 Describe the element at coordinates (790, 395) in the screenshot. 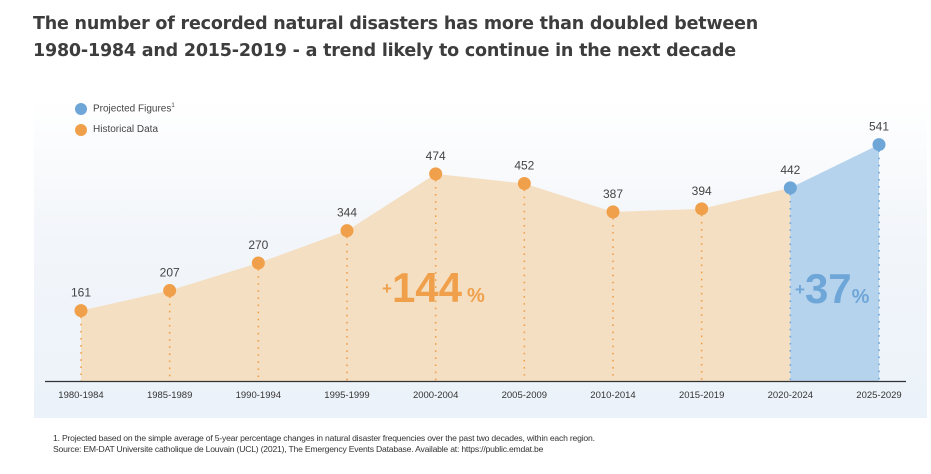

I see `x-tick-label: 2020-2024` at that location.